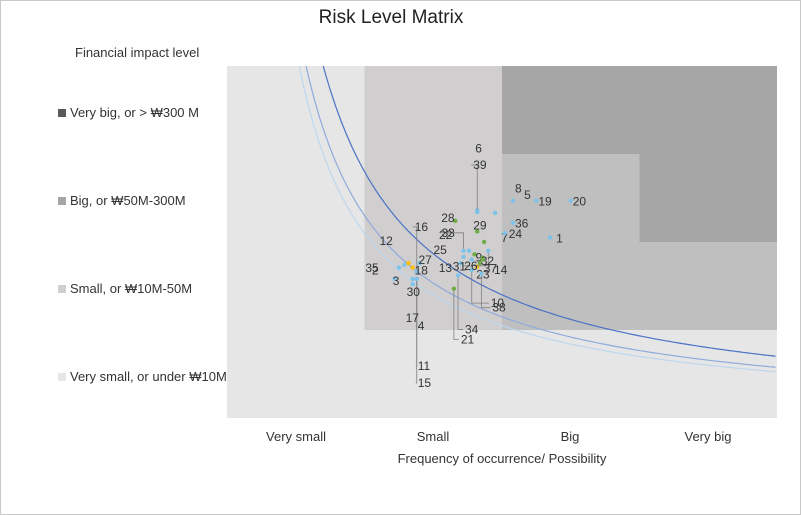  I want to click on data-label-25: 25, so click(441, 250).